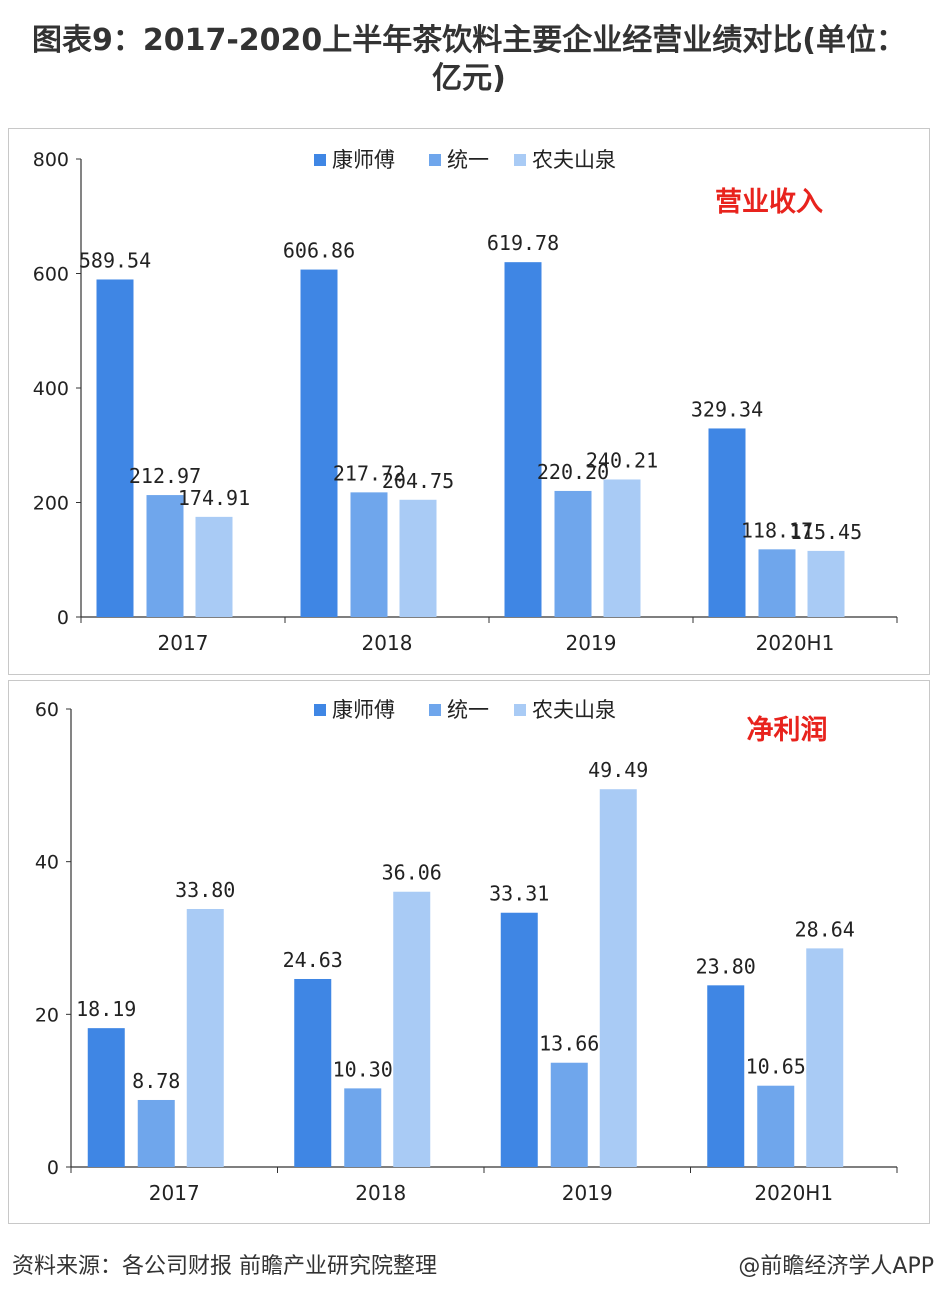 Image resolution: width=938 pixels, height=1308 pixels. What do you see at coordinates (418, 481) in the screenshot?
I see `data-label: 204.75` at bounding box center [418, 481].